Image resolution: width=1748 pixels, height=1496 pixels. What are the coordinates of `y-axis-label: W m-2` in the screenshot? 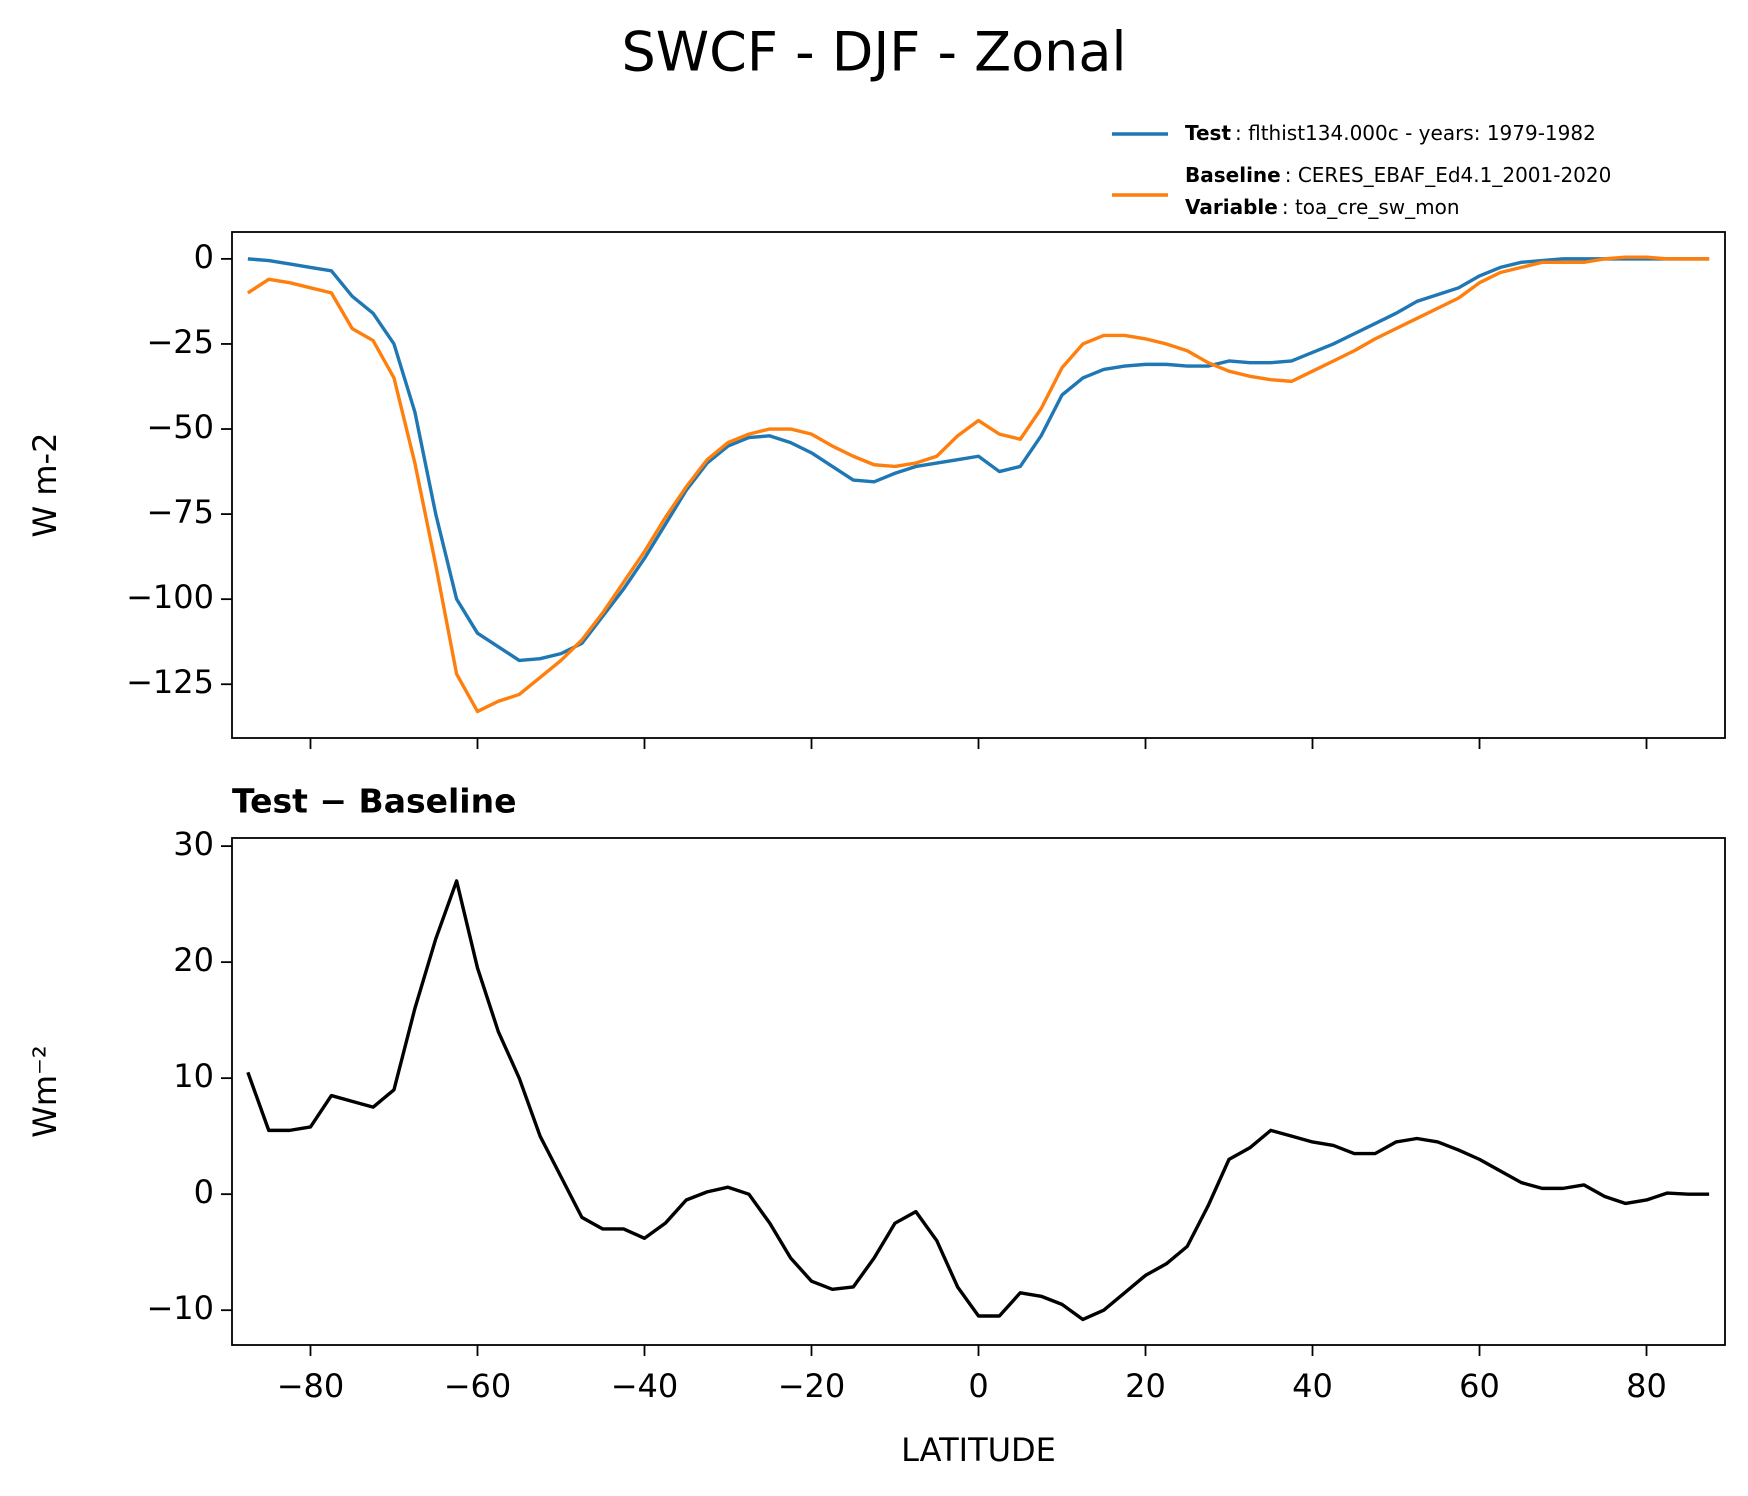 It's located at (45, 485).